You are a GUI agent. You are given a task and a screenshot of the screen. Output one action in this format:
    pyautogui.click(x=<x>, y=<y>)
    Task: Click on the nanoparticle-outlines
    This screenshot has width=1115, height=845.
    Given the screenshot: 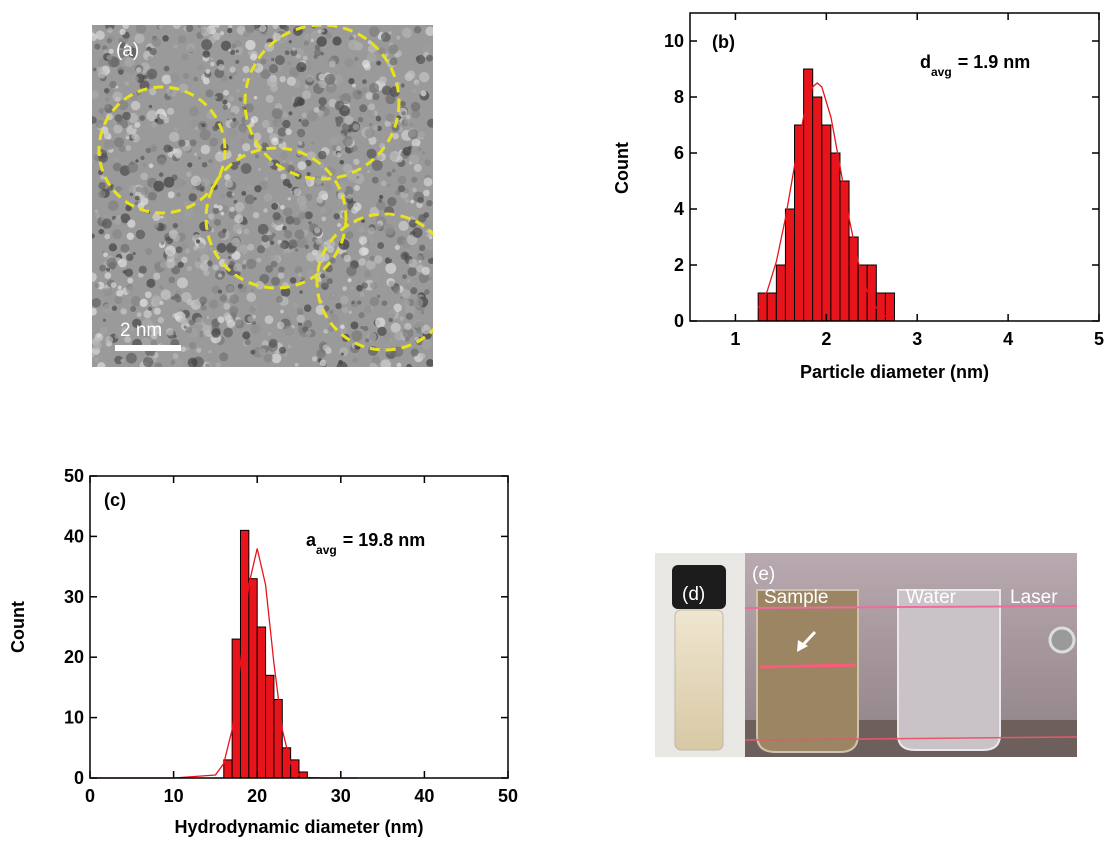 What is the action you would take?
    pyautogui.click(x=265, y=188)
    